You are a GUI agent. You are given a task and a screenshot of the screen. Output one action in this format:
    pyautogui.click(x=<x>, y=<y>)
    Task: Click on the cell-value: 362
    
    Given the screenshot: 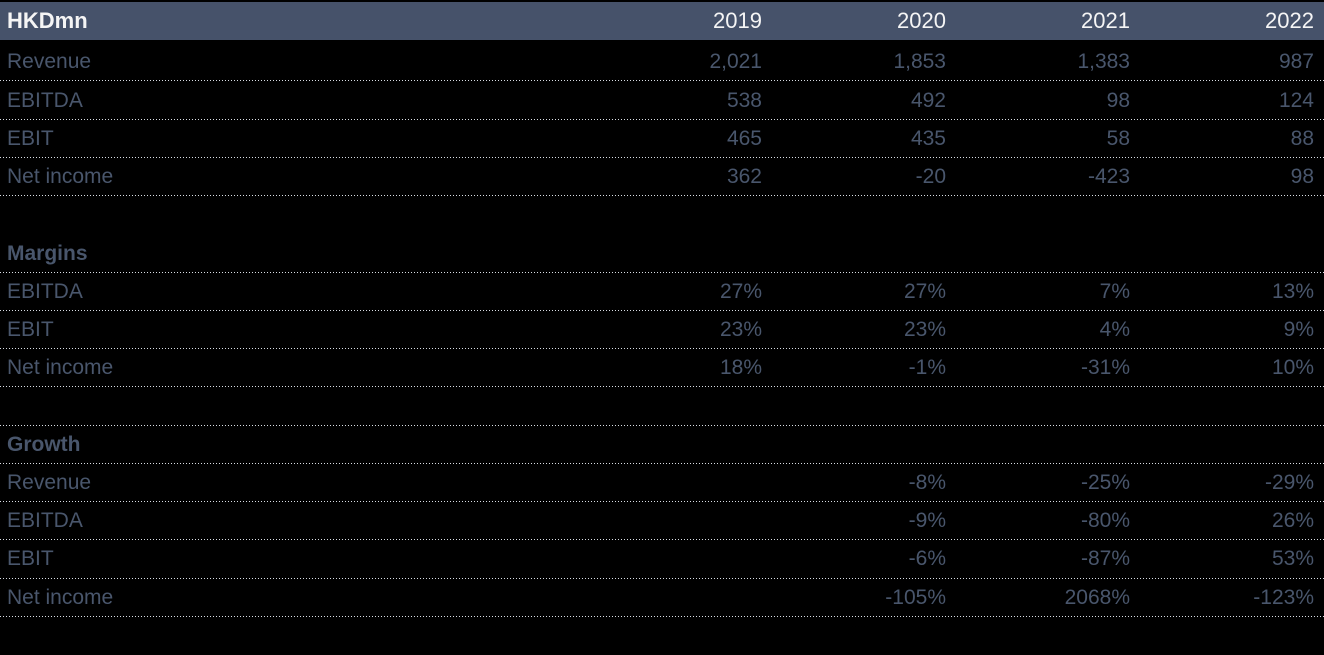 What is the action you would take?
    pyautogui.click(x=744, y=177)
    